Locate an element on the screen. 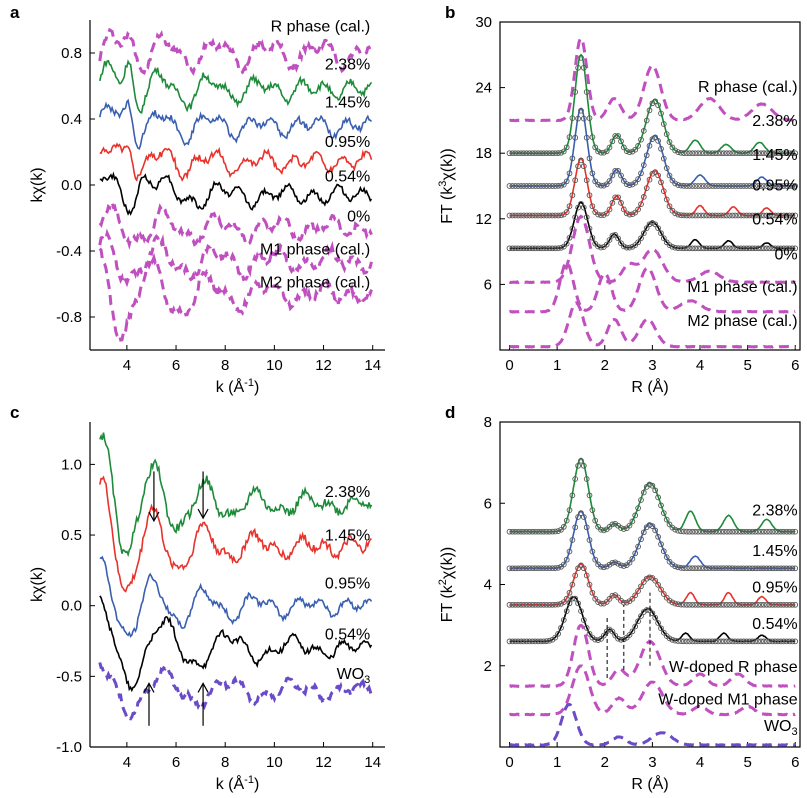 The width and height of the screenshot is (807, 798). y-tick-label: 0.8 is located at coordinates (71, 53).